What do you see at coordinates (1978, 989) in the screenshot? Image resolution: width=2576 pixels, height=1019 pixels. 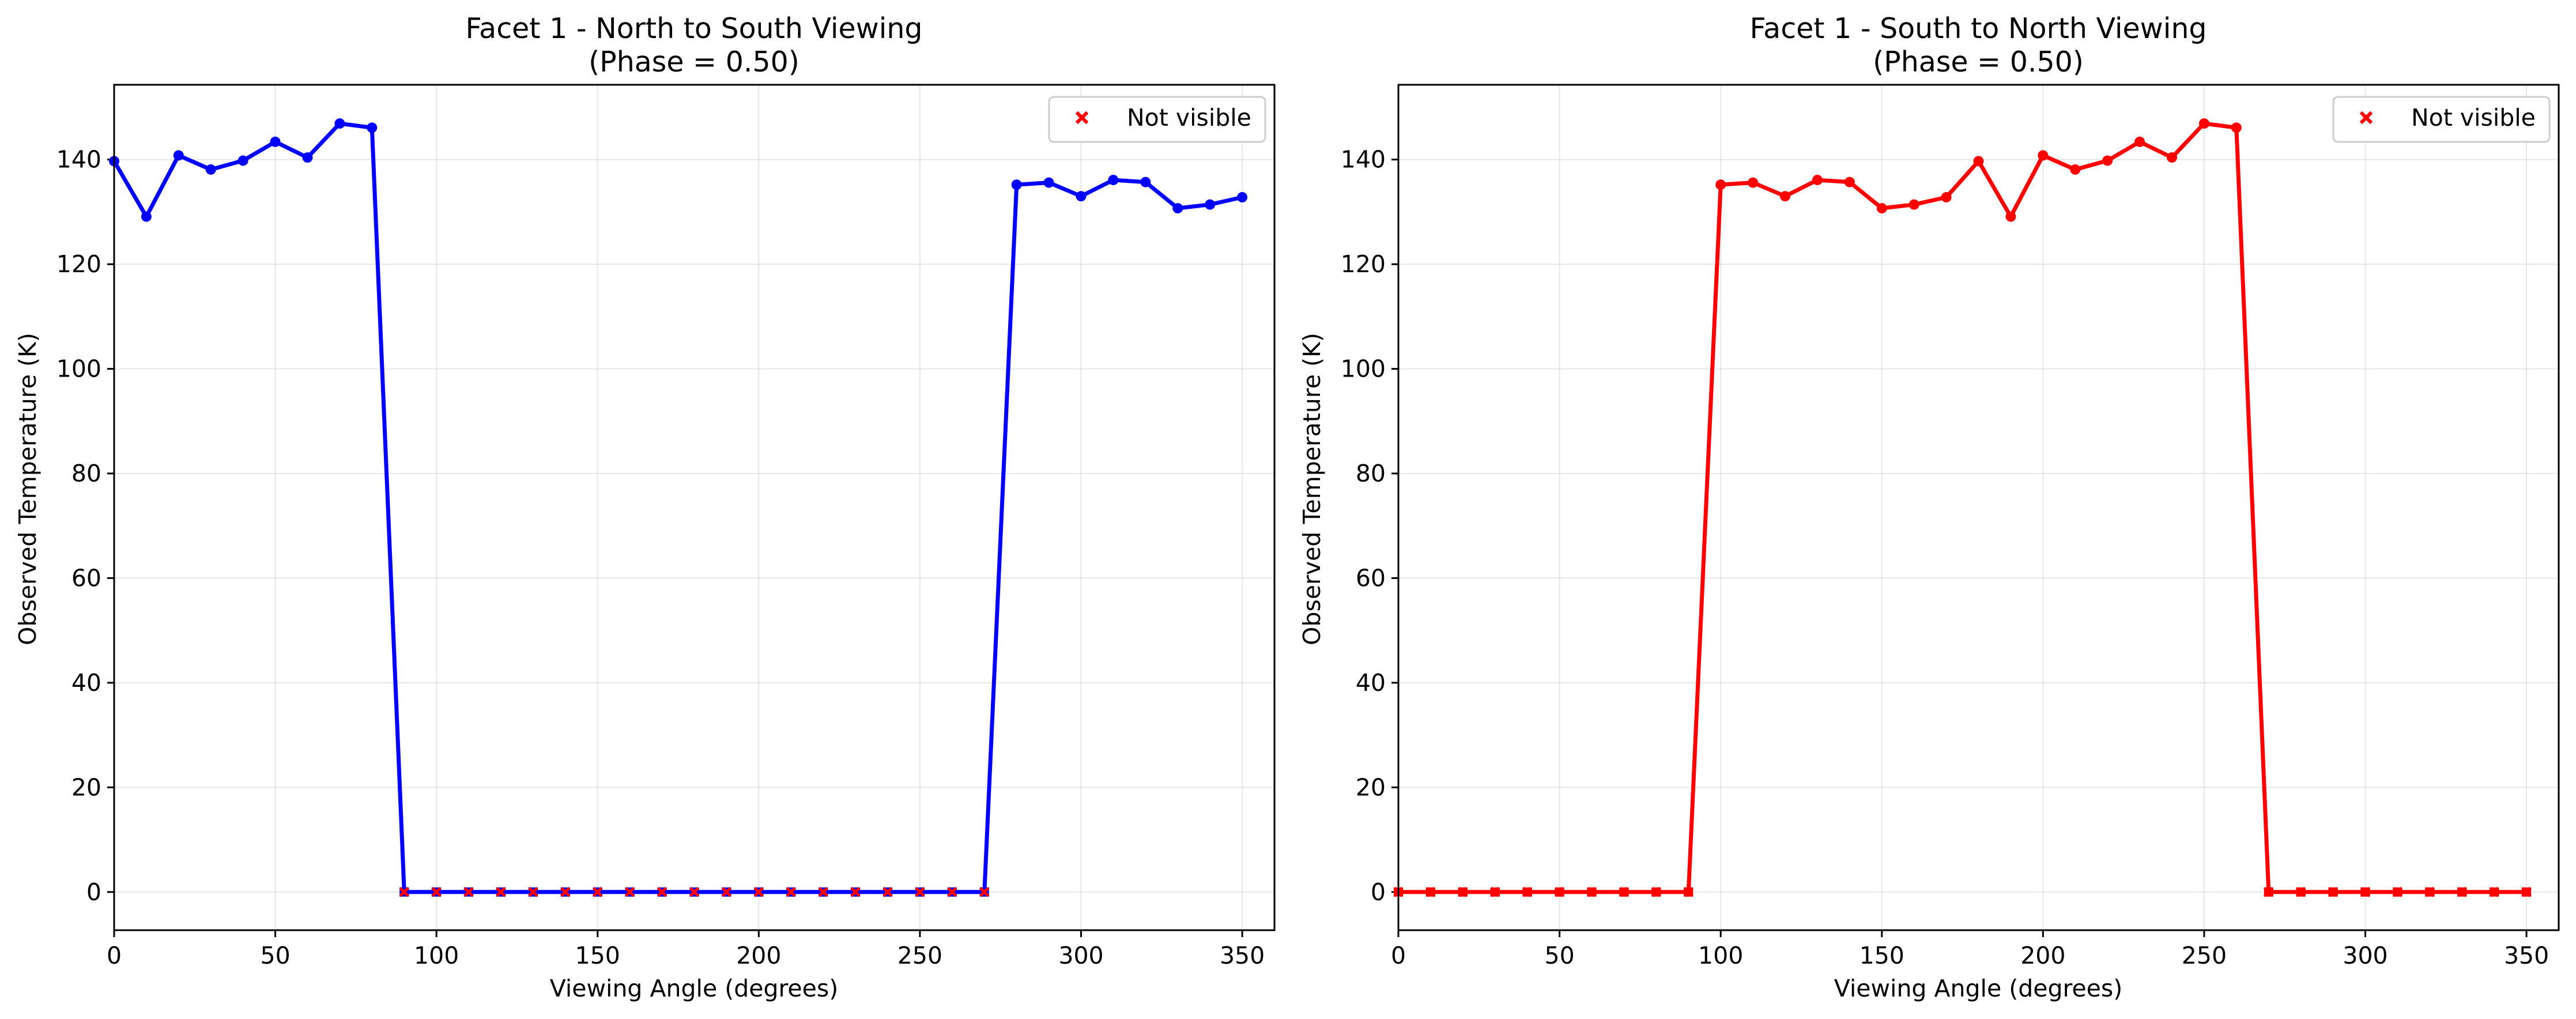 I see `x-axis-label: Viewing Angle (degrees)` at bounding box center [1978, 989].